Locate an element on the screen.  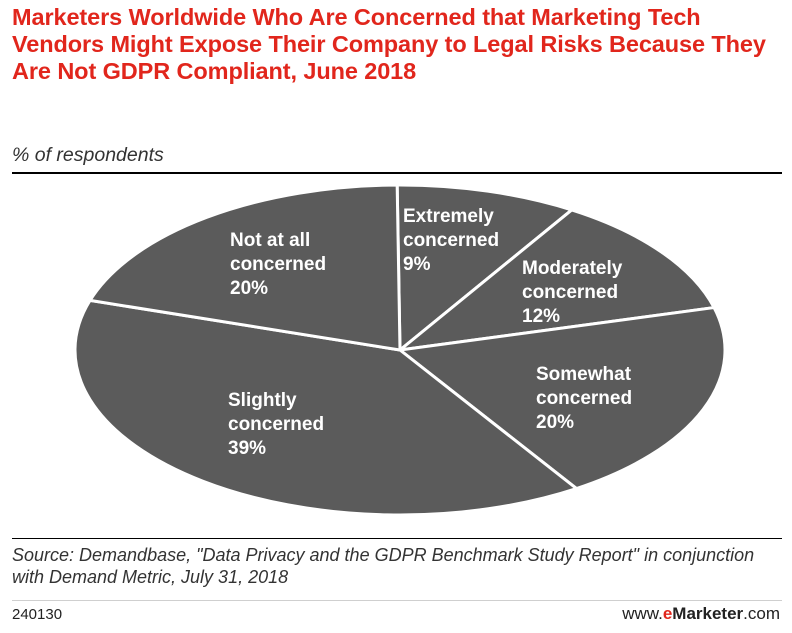
chart-id: 240130 is located at coordinates (37, 614).